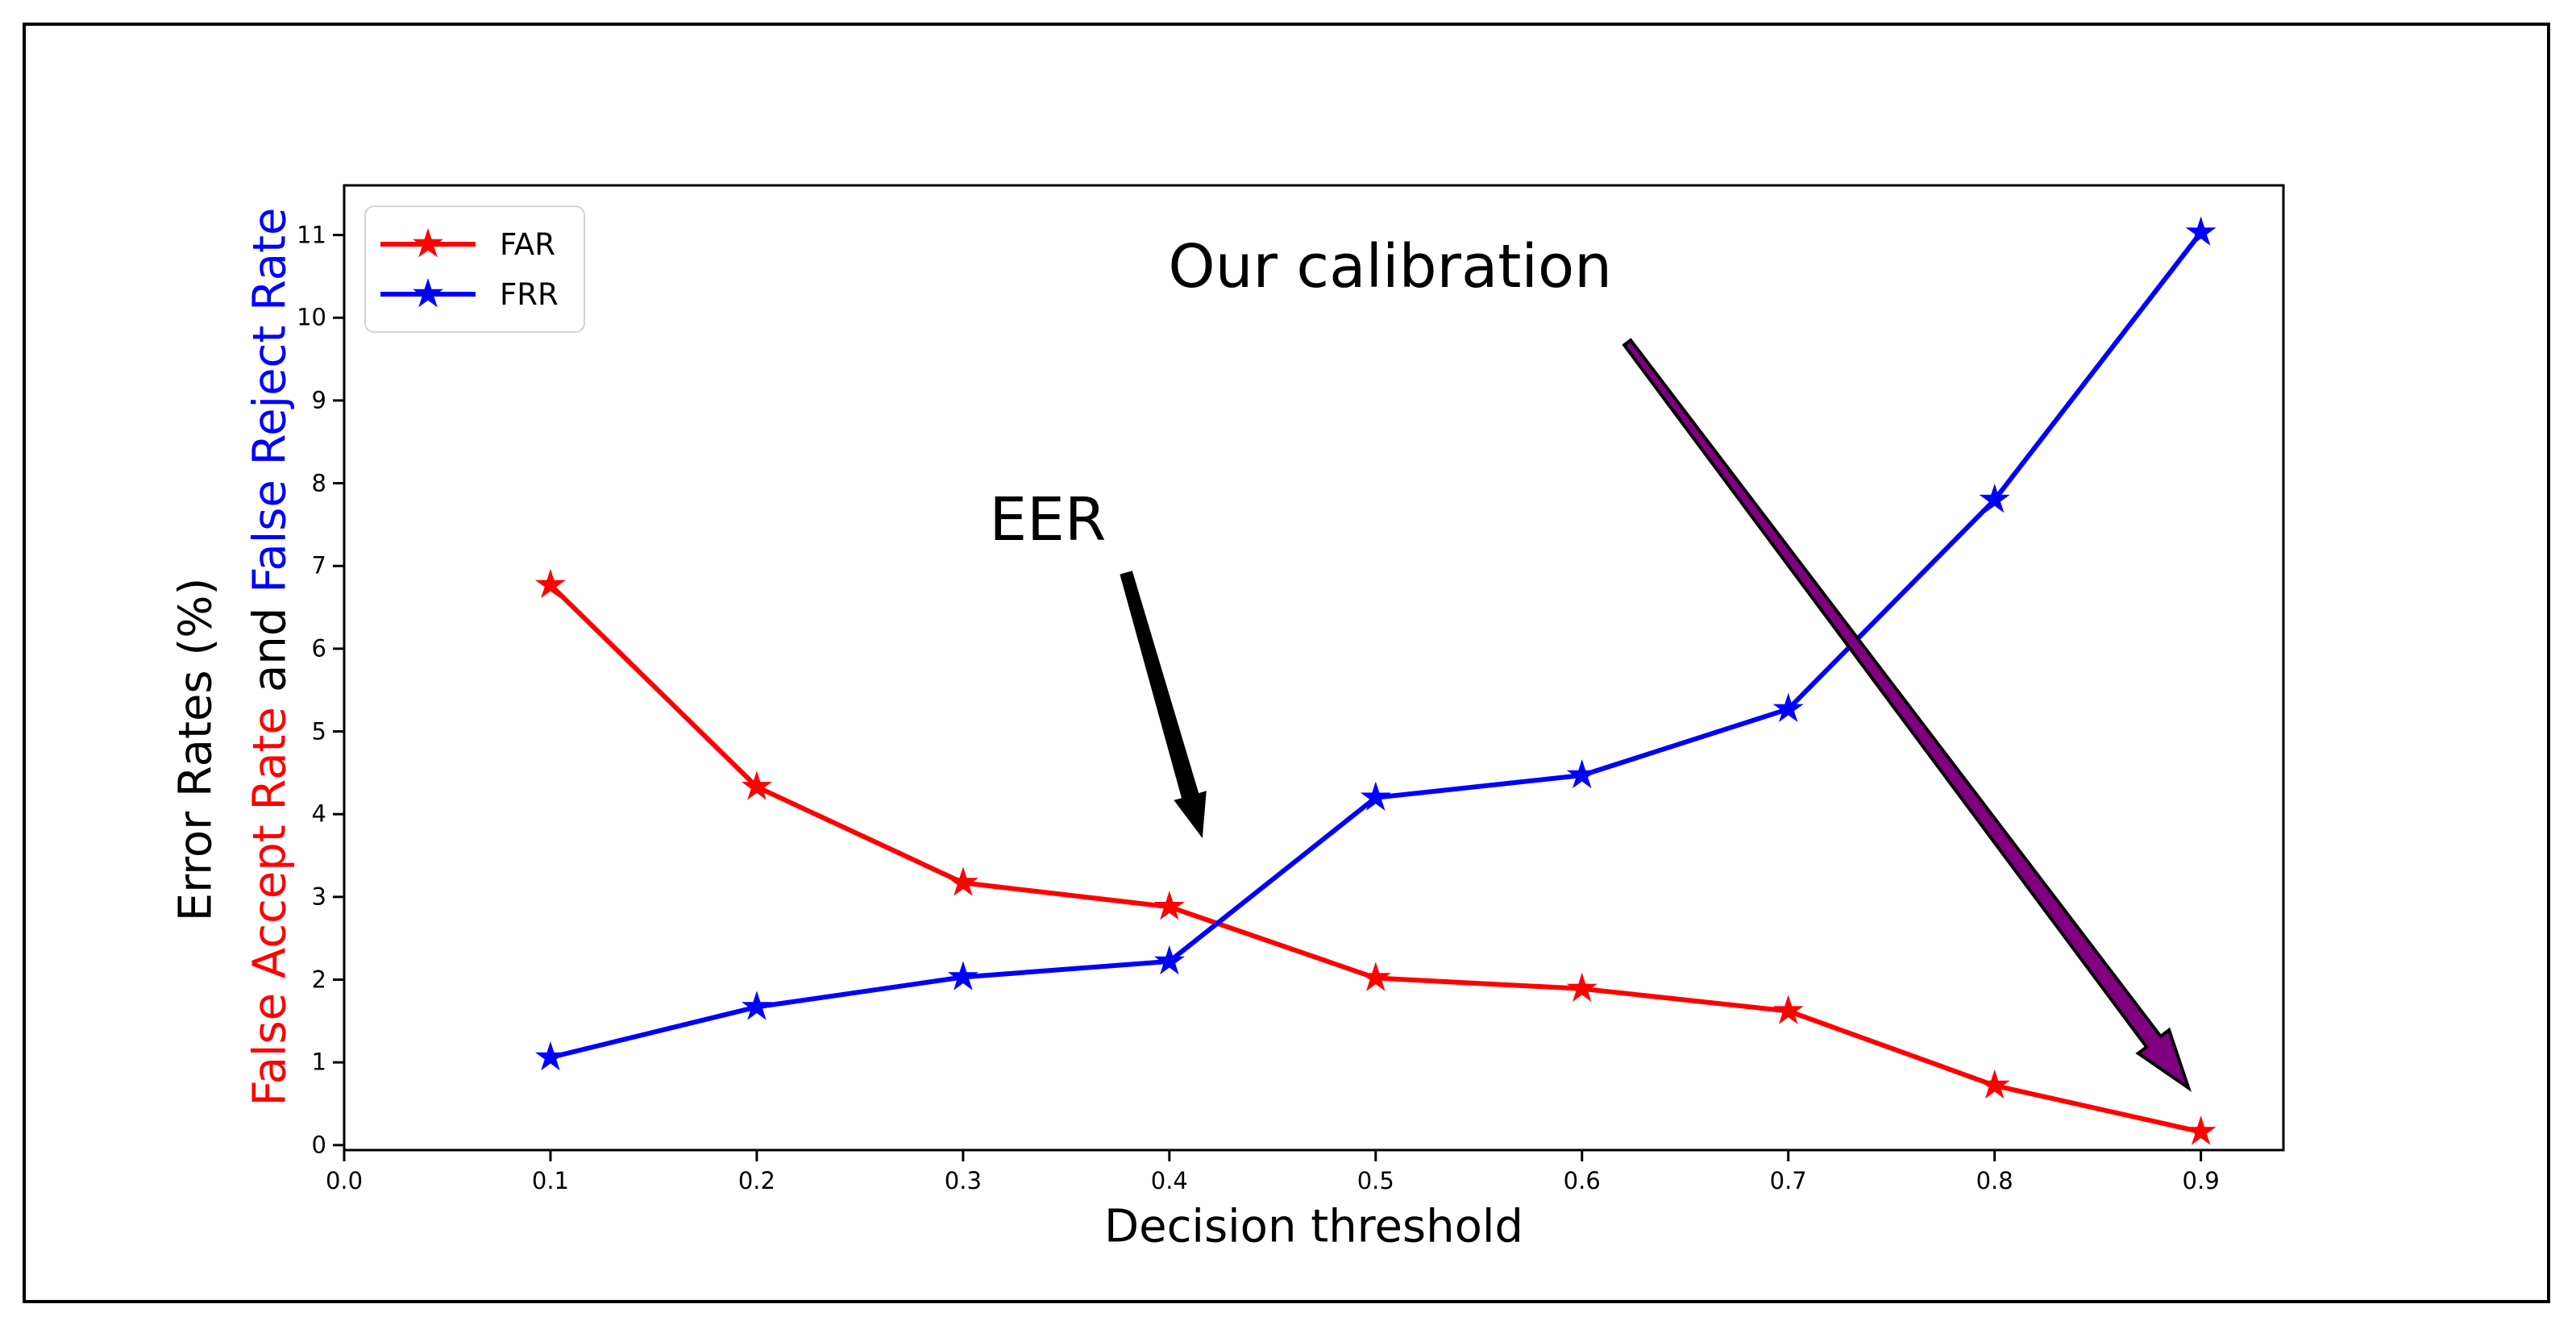  What do you see at coordinates (318, 400) in the screenshot?
I see `y-tick-label: 9` at bounding box center [318, 400].